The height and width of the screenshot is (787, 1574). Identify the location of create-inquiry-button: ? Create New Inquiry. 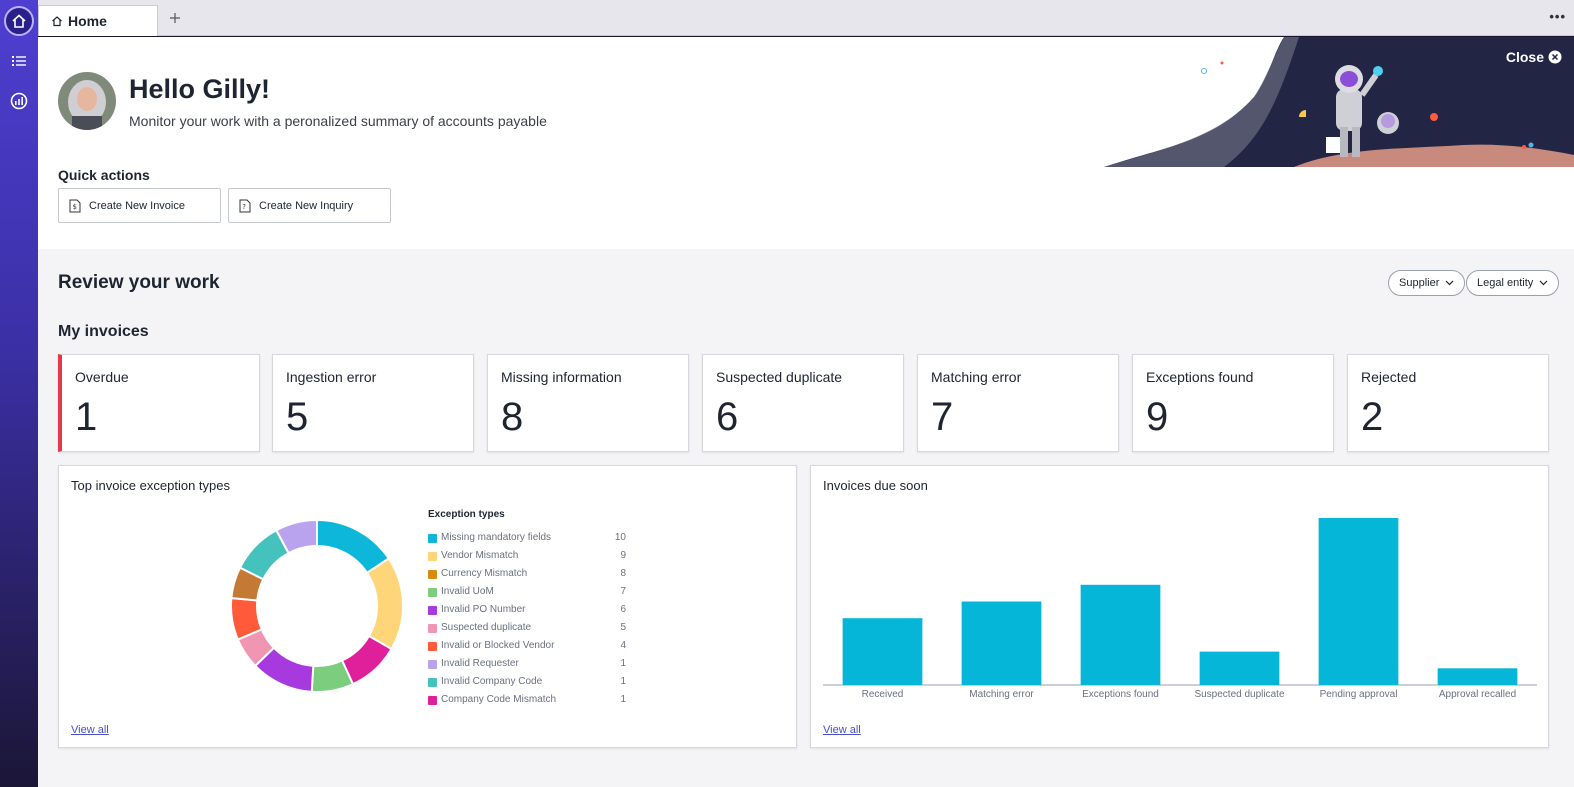
(309, 205).